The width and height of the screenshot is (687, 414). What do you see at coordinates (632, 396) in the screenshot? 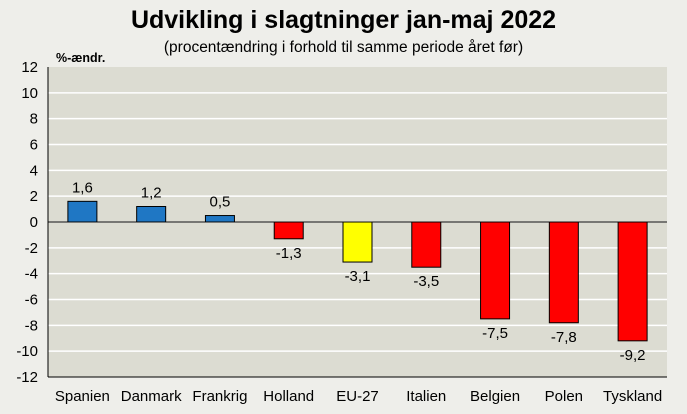
I see `x-tick-label: Tyskland` at bounding box center [632, 396].